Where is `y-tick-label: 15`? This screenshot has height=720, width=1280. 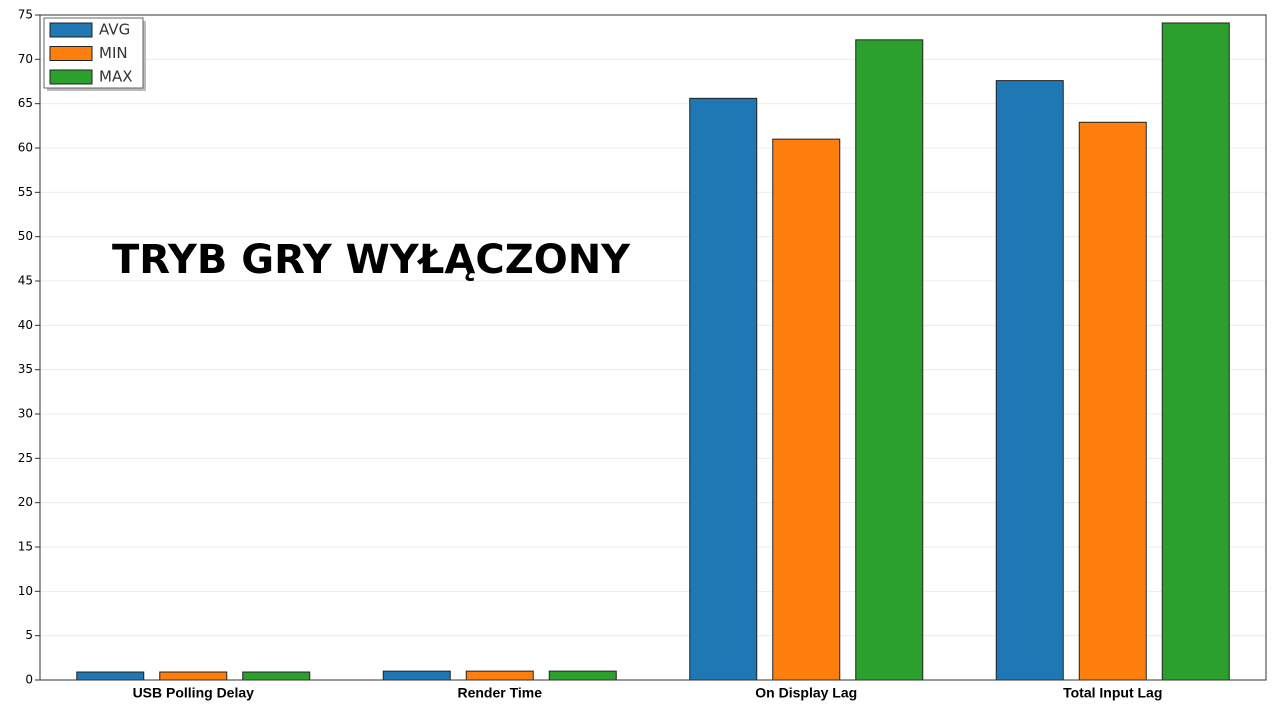
y-tick-label: 15 is located at coordinates (25, 547).